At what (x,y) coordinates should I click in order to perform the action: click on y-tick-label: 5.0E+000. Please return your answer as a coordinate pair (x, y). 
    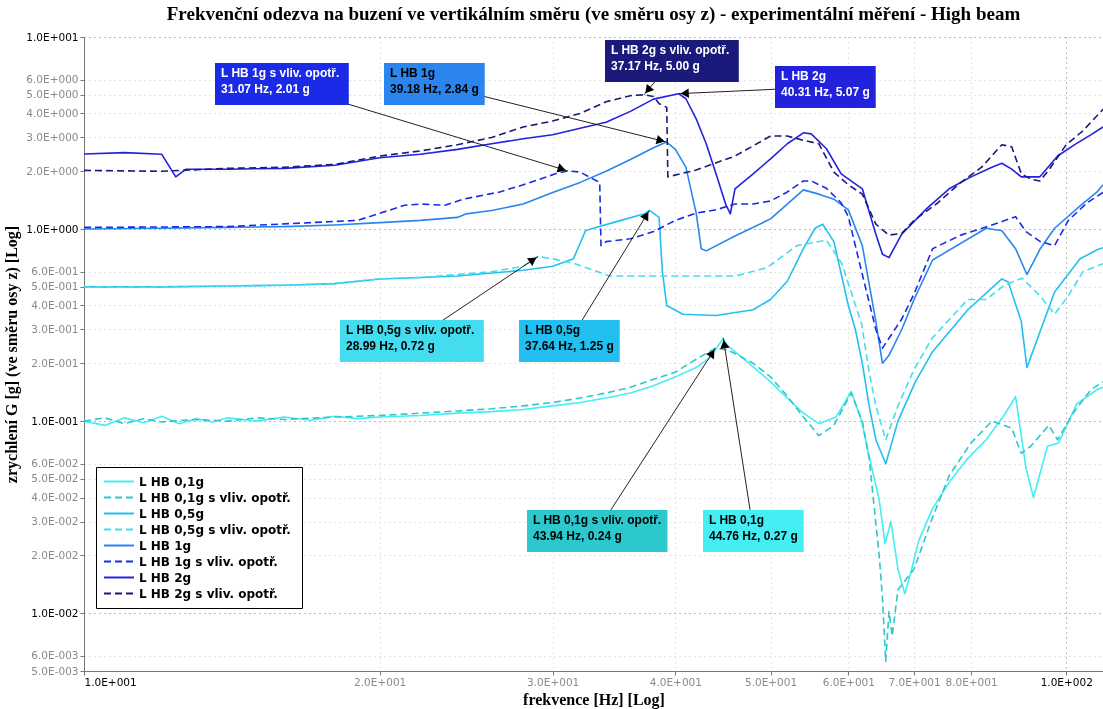
    Looking at the image, I should click on (52, 94).